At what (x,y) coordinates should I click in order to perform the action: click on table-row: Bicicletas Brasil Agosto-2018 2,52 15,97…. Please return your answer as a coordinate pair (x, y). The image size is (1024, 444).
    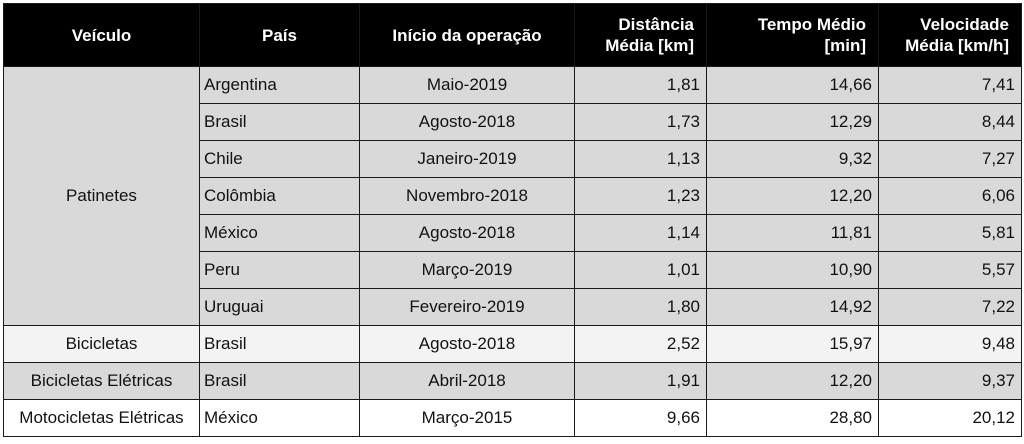
    Looking at the image, I should click on (512, 344).